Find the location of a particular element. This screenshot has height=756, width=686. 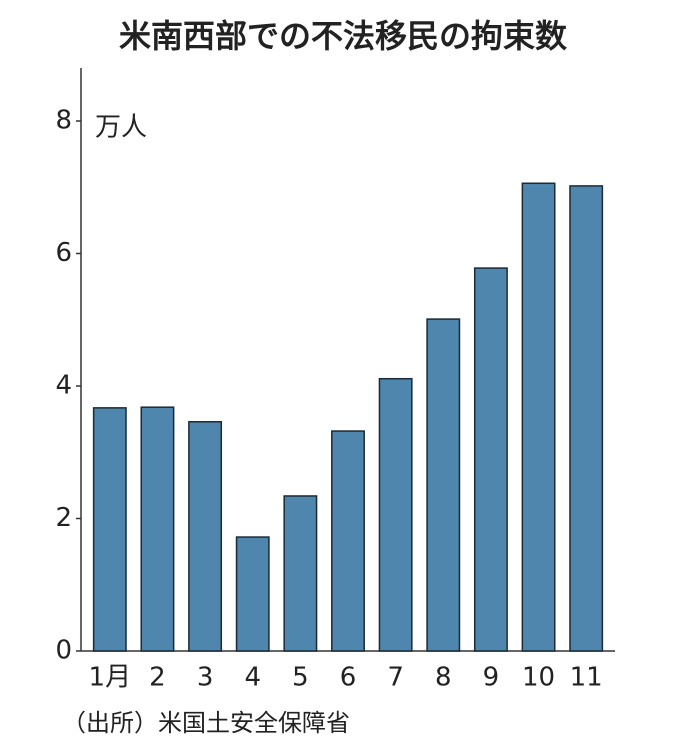

x-tick-label: 5 is located at coordinates (300, 678).